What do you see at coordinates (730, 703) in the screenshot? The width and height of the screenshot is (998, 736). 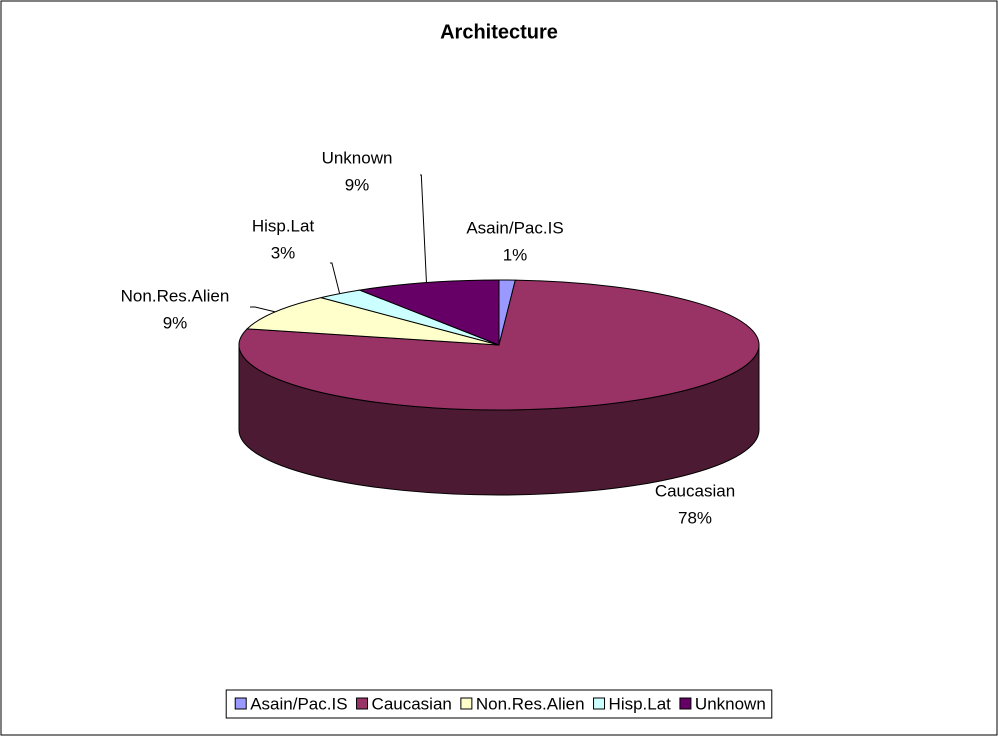 I see `legend-label: Unknown` at bounding box center [730, 703].